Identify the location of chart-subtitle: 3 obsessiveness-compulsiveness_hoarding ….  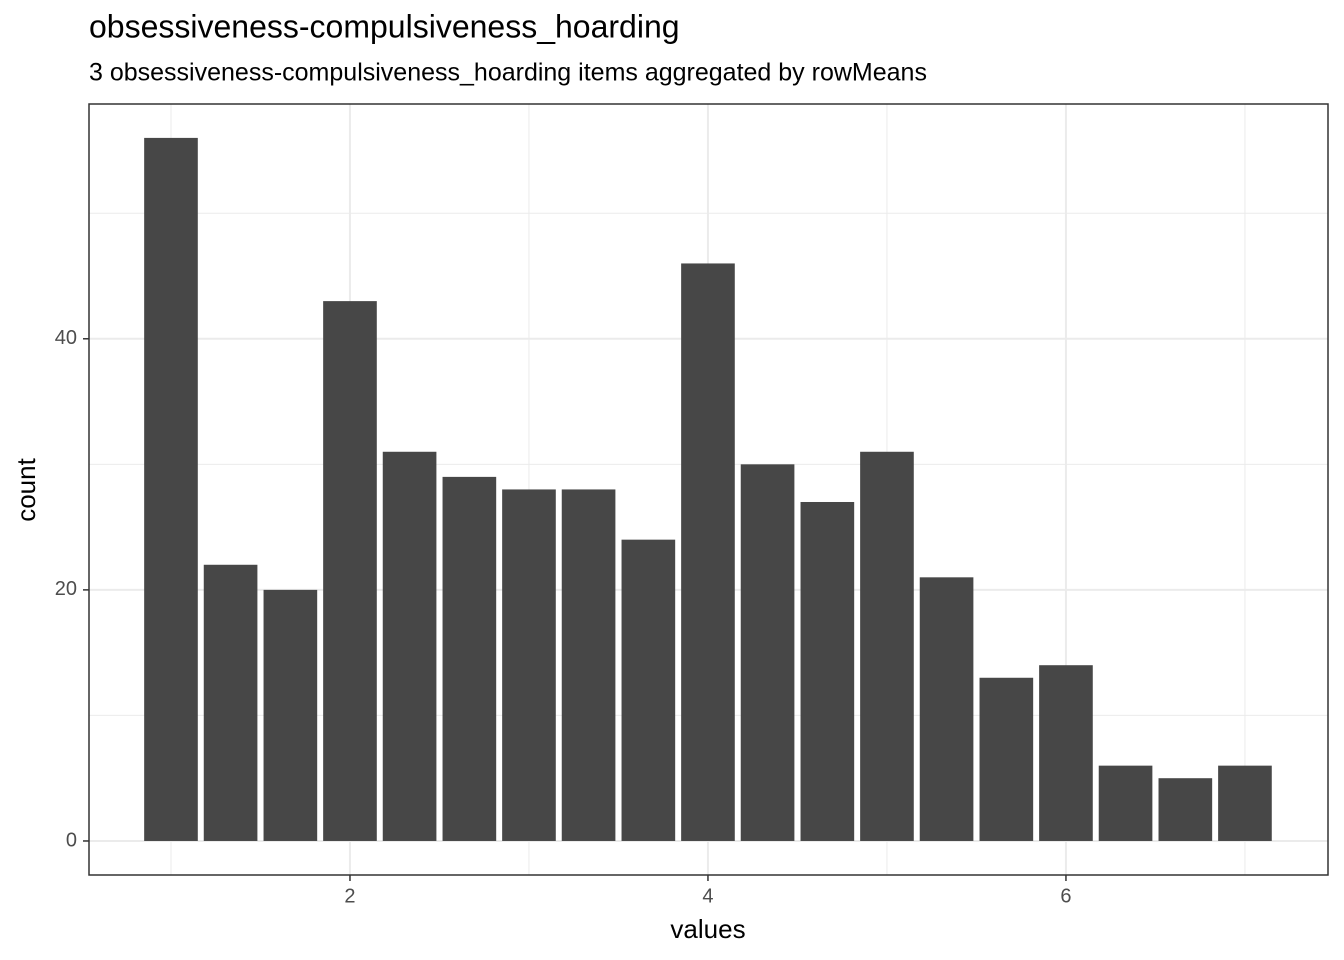
(508, 73).